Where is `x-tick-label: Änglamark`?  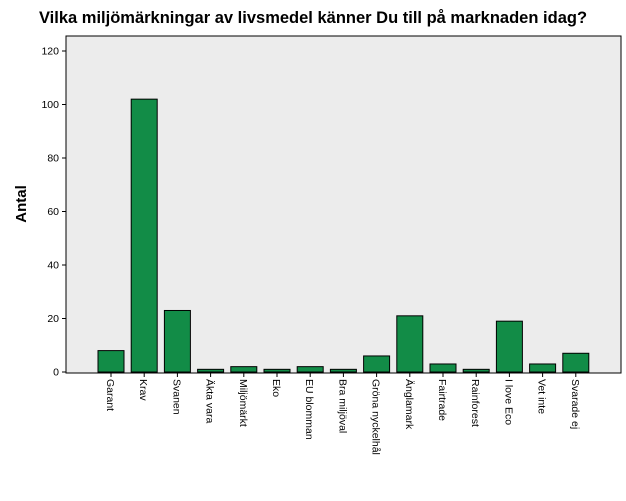
x-tick-label: Änglamark is located at coordinates (409, 404).